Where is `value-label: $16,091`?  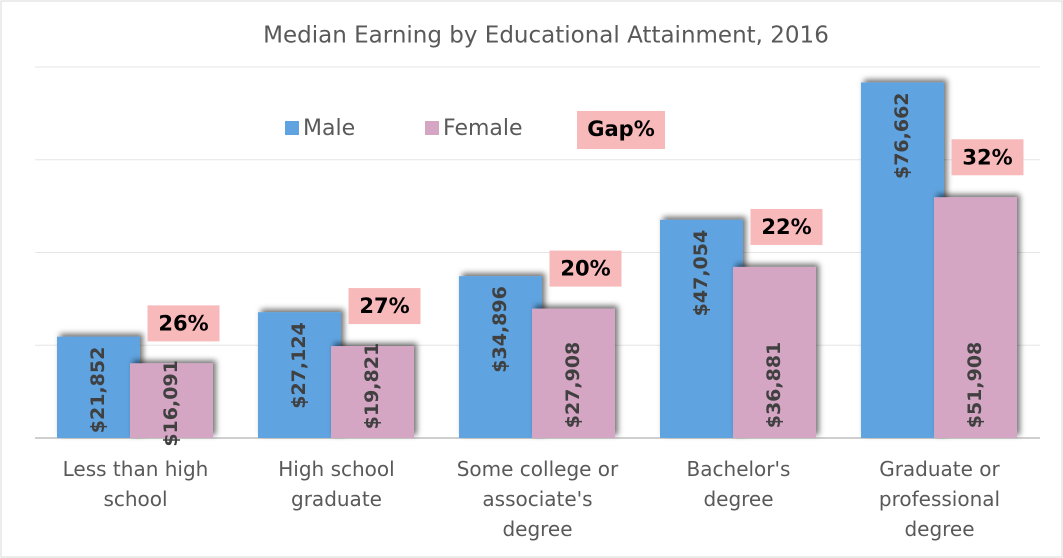 value-label: $16,091 is located at coordinates (171, 403).